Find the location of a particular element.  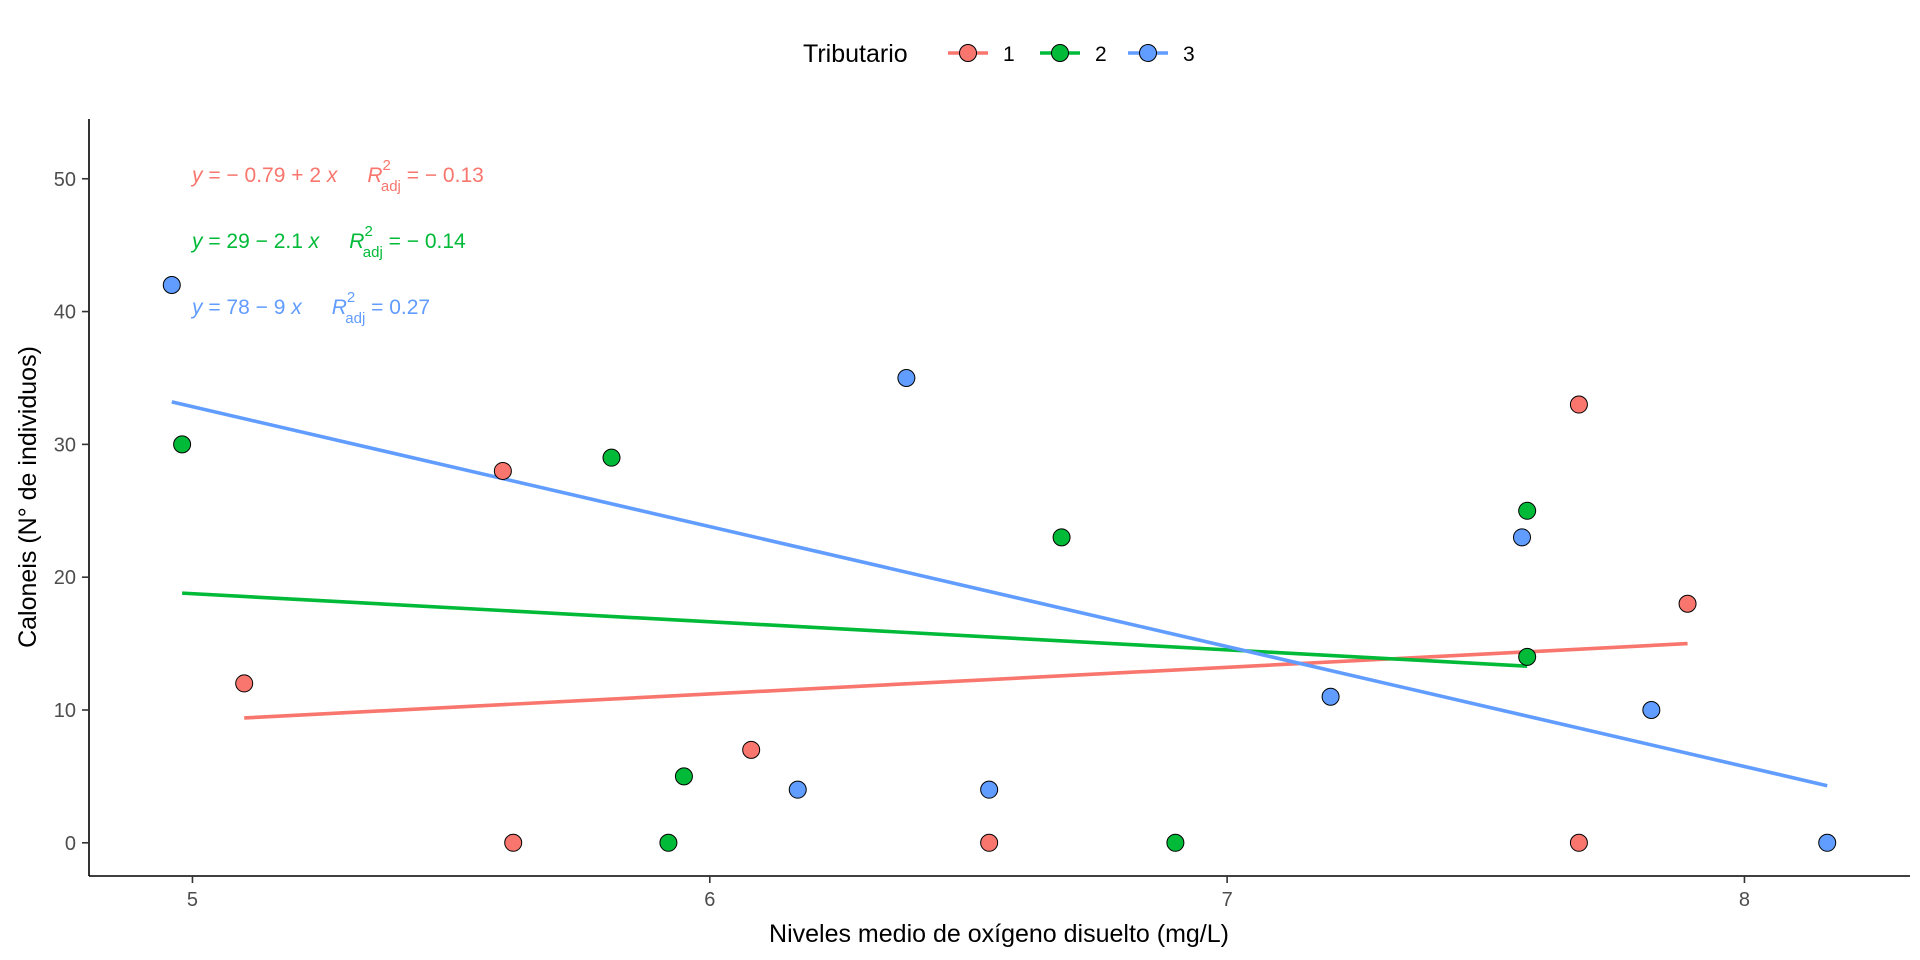

equation-rhs: = − 0.79 + 2 is located at coordinates (265, 175).